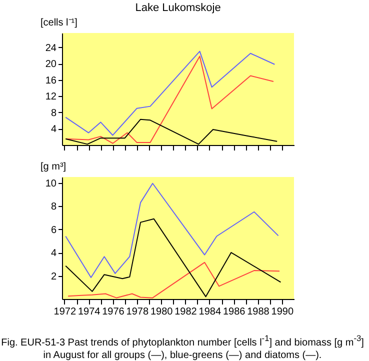 The height and width of the screenshot is (361, 369). What do you see at coordinates (282, 312) in the screenshot?
I see `x-tick-label: 1990` at bounding box center [282, 312].